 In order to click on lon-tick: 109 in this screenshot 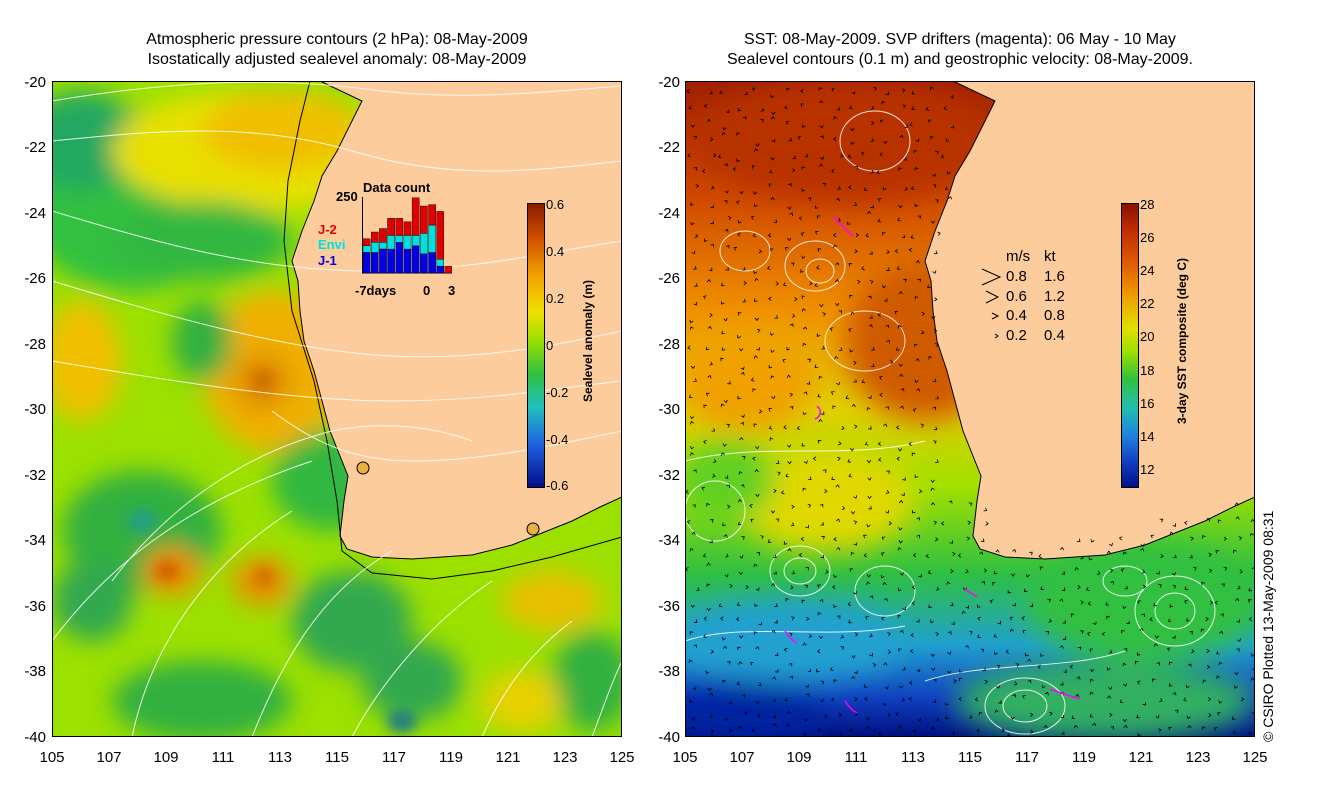, I will do `click(166, 757)`.